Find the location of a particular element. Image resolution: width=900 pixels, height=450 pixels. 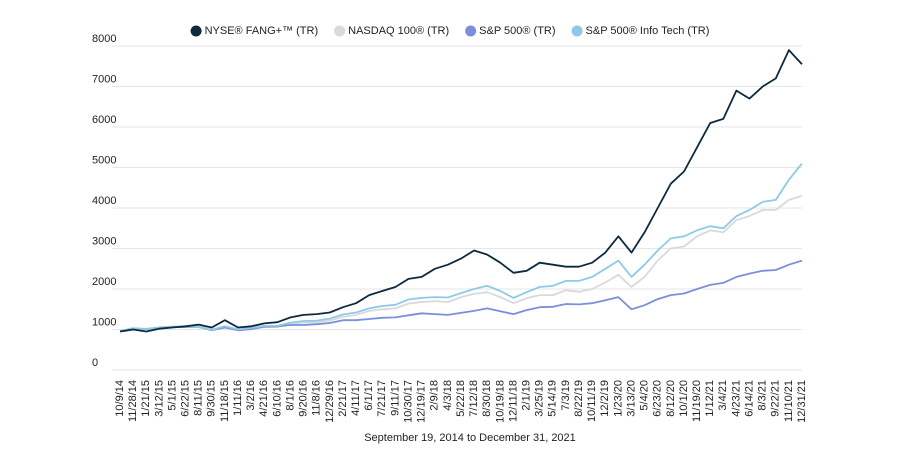

x-tick-label: 11/10/21 is located at coordinates (789, 401).